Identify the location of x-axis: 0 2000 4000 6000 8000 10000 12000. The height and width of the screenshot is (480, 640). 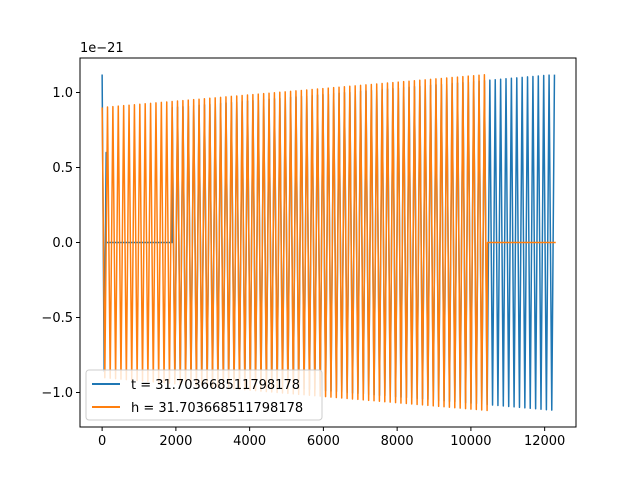
(331, 438).